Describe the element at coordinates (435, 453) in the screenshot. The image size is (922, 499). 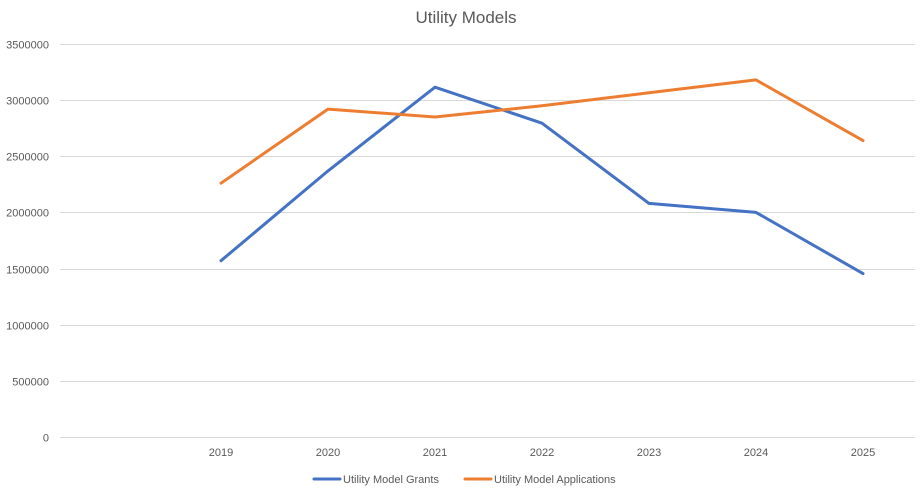
I see `x-tick-label: 2021` at that location.